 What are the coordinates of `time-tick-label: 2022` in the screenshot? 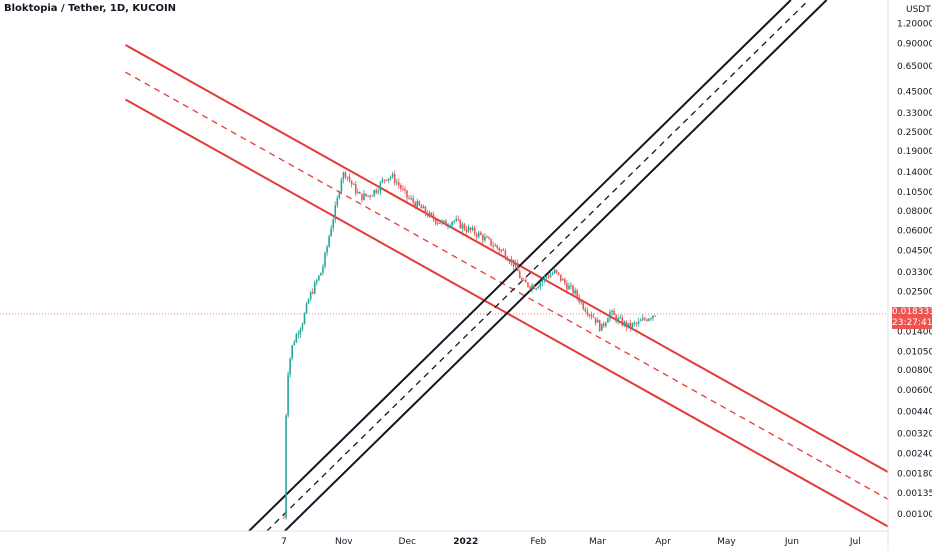 It's located at (465, 542).